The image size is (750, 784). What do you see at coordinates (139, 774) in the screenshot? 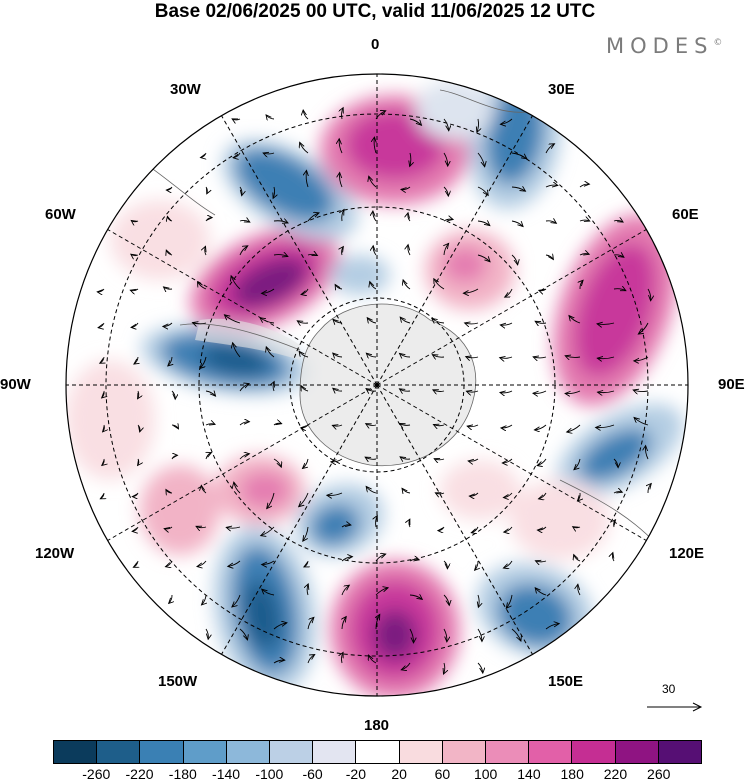
I see `colorbar-tick-label: -220` at bounding box center [139, 774].